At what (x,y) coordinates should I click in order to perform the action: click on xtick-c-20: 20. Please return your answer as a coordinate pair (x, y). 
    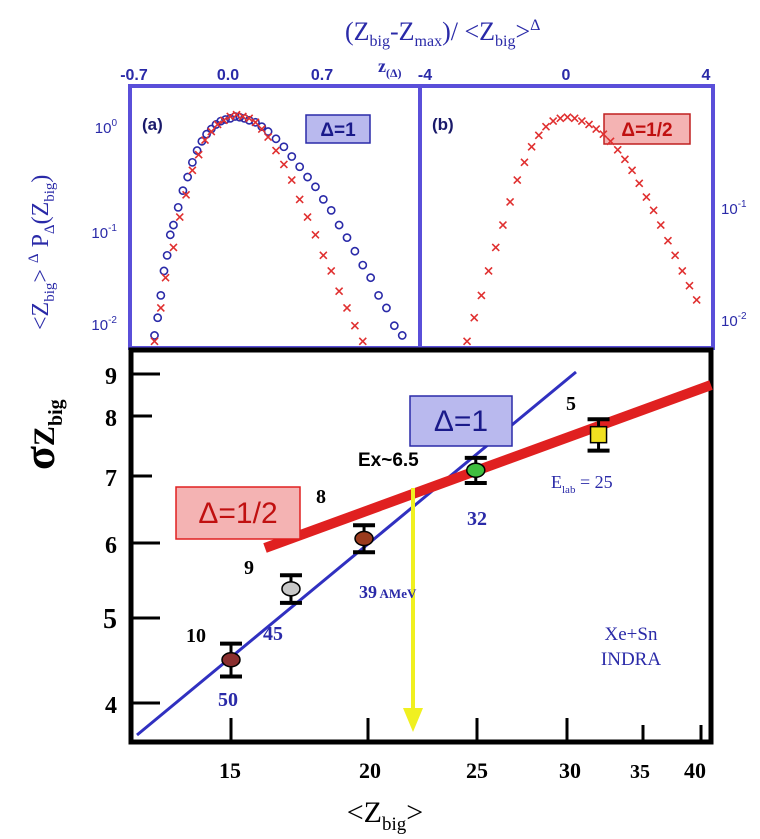
    Looking at the image, I should click on (370, 770).